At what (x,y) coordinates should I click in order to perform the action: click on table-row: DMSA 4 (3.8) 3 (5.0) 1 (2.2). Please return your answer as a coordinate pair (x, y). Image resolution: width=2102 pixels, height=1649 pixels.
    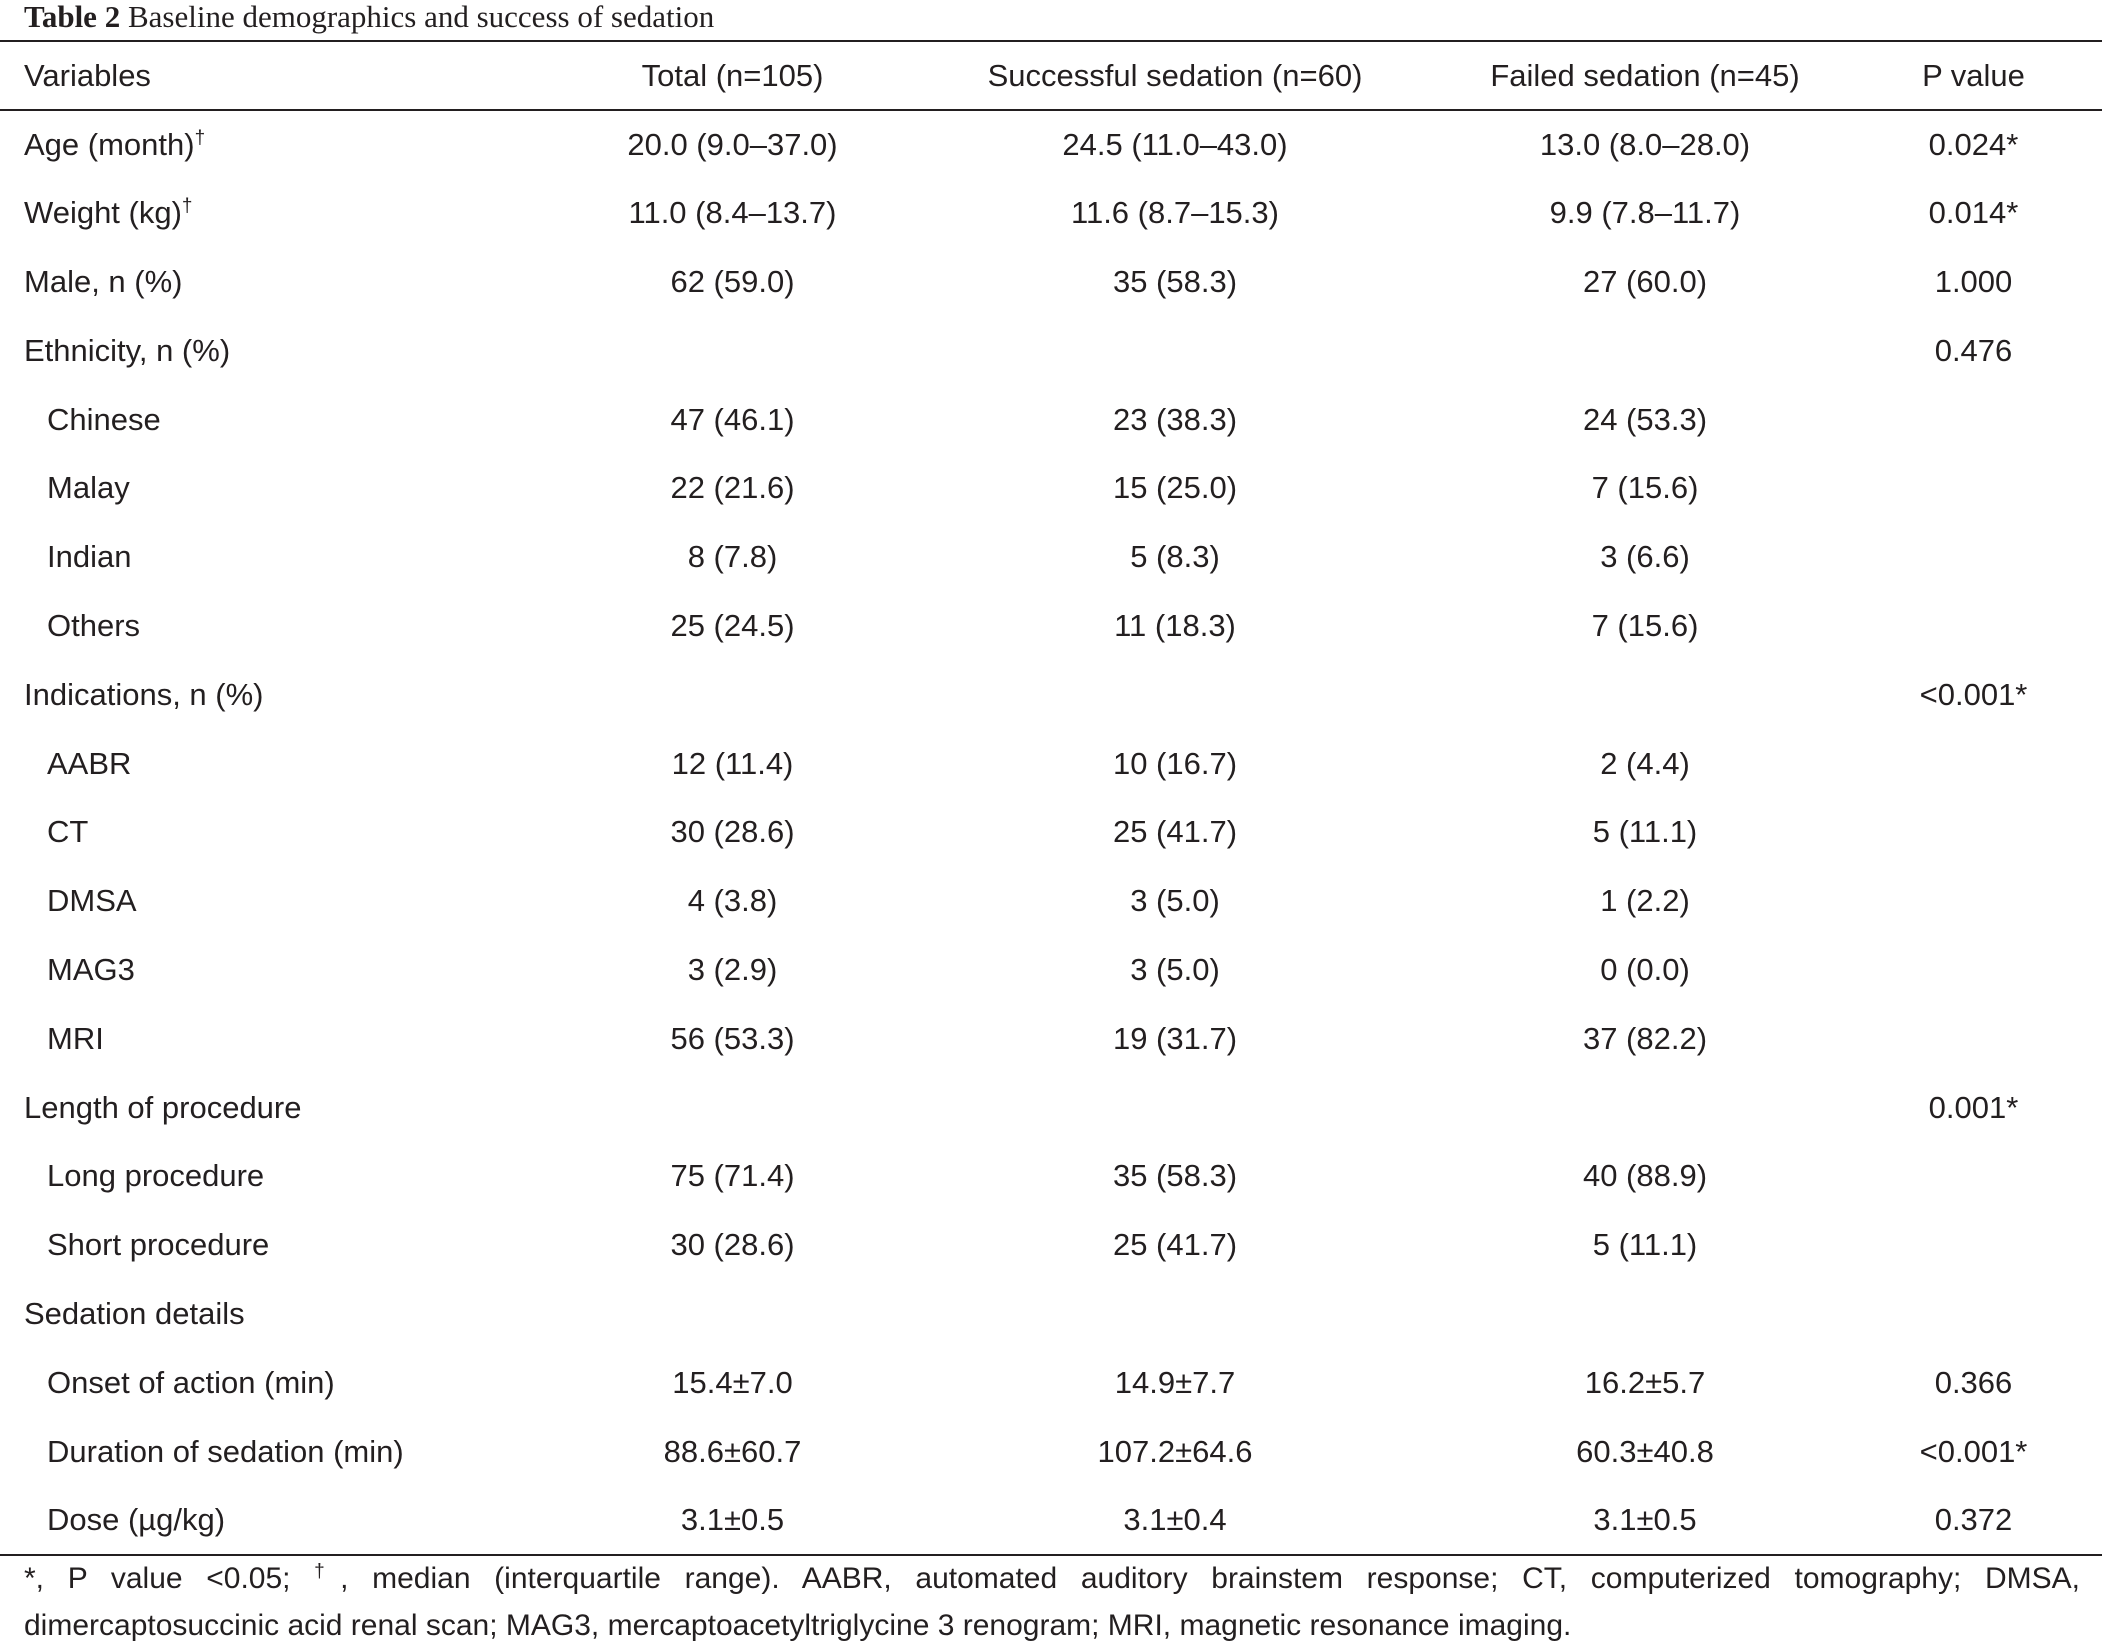
    Looking at the image, I should click on (1051, 901).